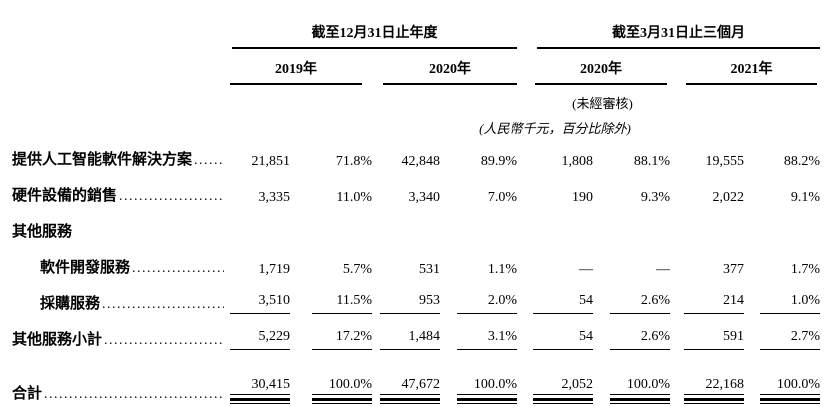 The width and height of the screenshot is (838, 410). Describe the element at coordinates (429, 300) in the screenshot. I see `value-text: 953` at that location.